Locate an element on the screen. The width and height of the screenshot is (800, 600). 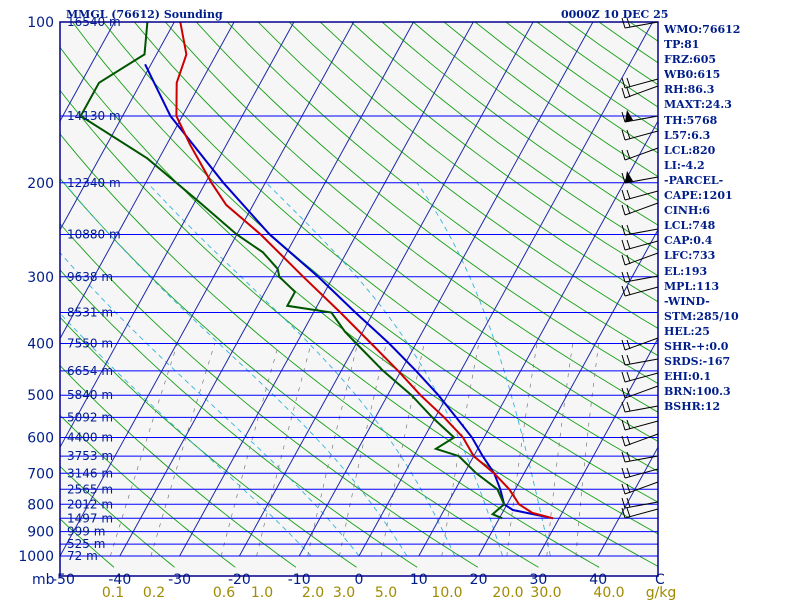
temperature-tick-label: 20 is located at coordinates (479, 580).